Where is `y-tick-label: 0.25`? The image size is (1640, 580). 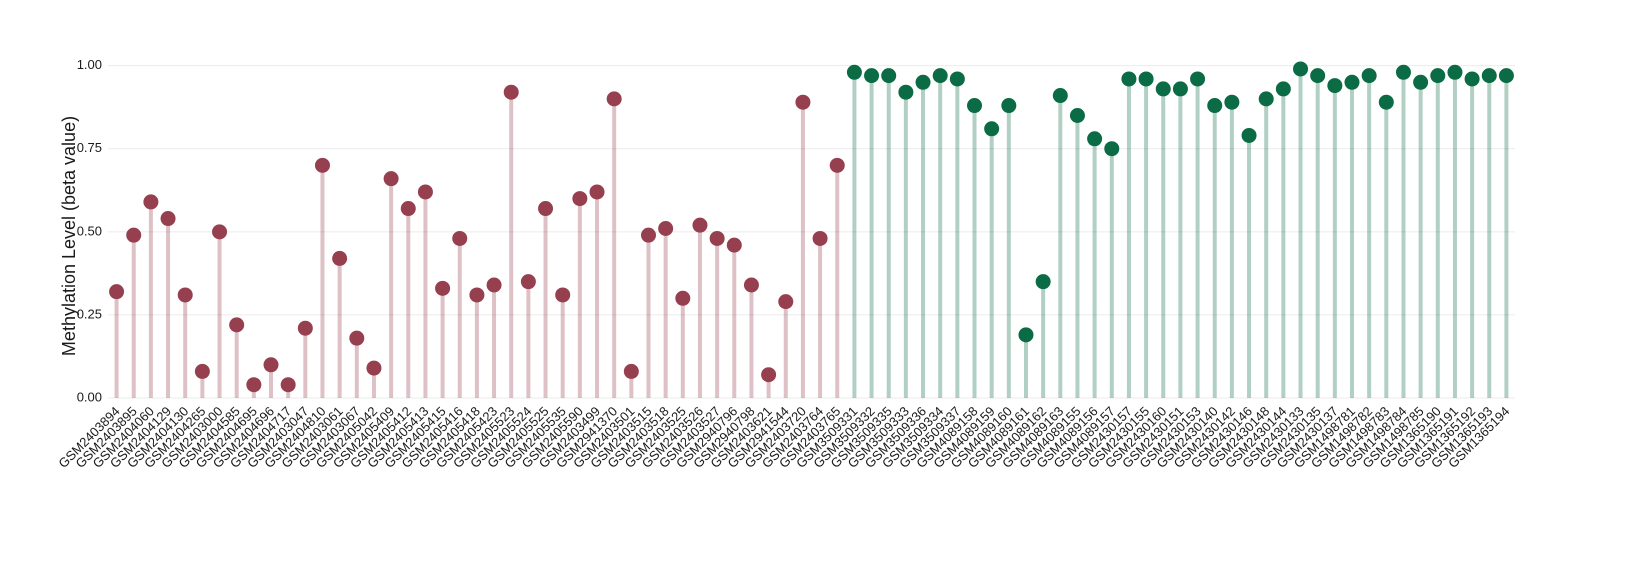 y-tick-label: 0.25 is located at coordinates (89, 313).